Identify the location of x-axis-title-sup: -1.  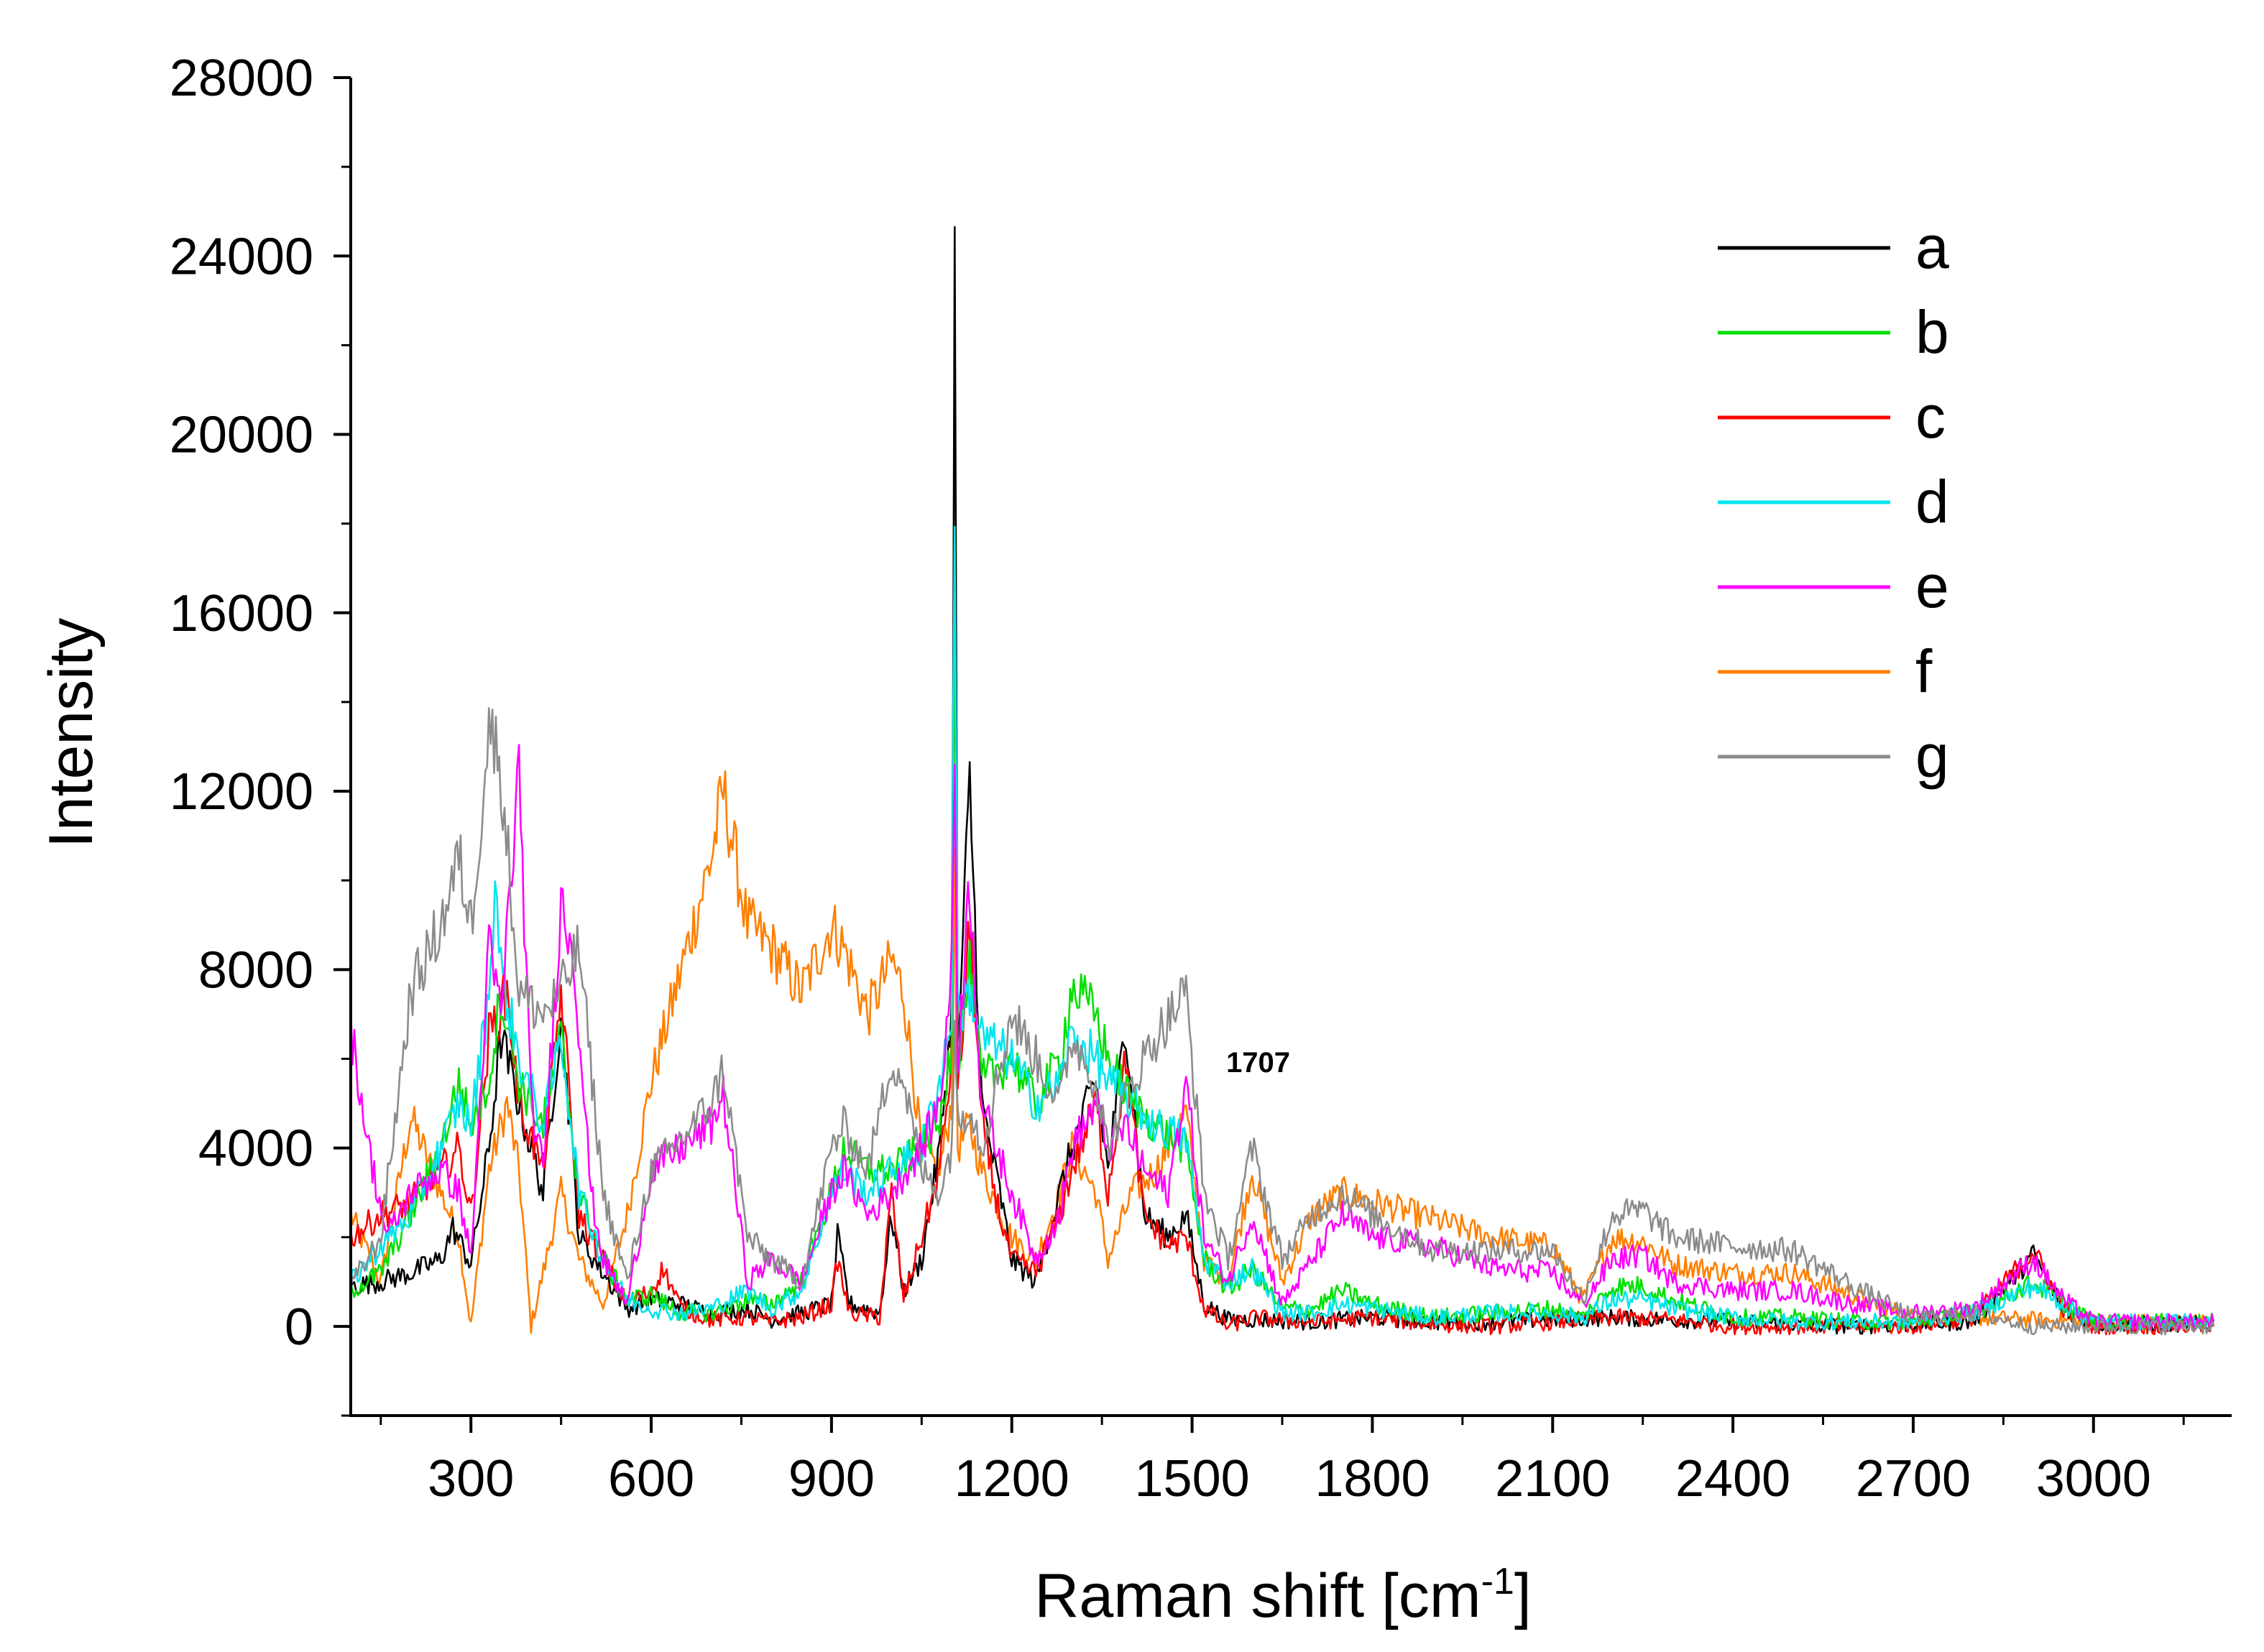
(1497, 1581).